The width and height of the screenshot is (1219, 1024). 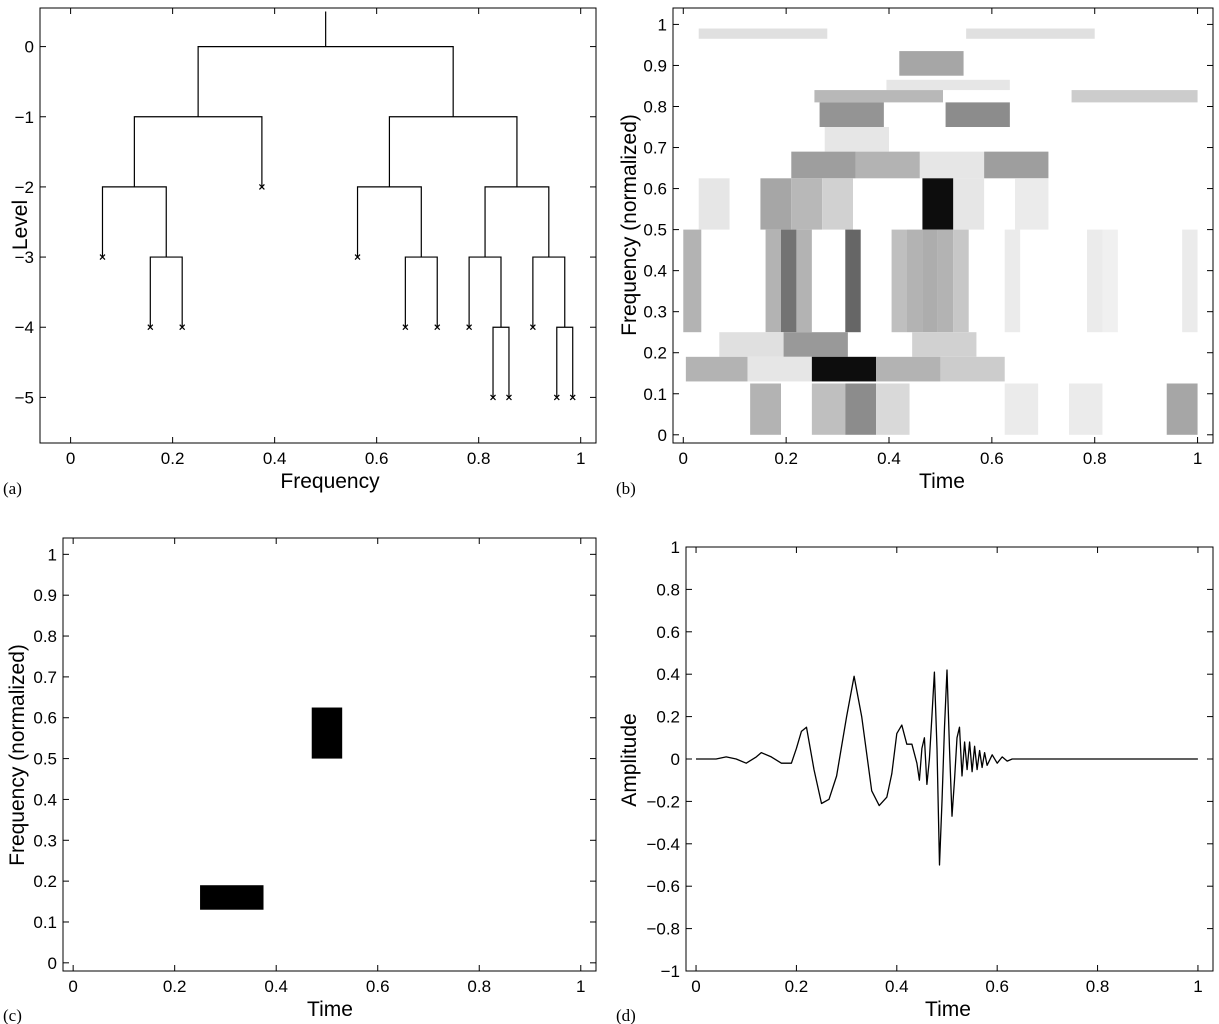 I want to click on amplitude-line, so click(x=947, y=767).